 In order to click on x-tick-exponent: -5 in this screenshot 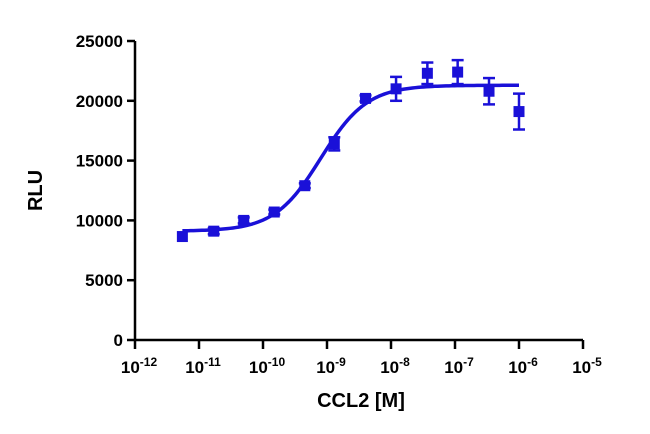, I will do `click(596, 362)`.